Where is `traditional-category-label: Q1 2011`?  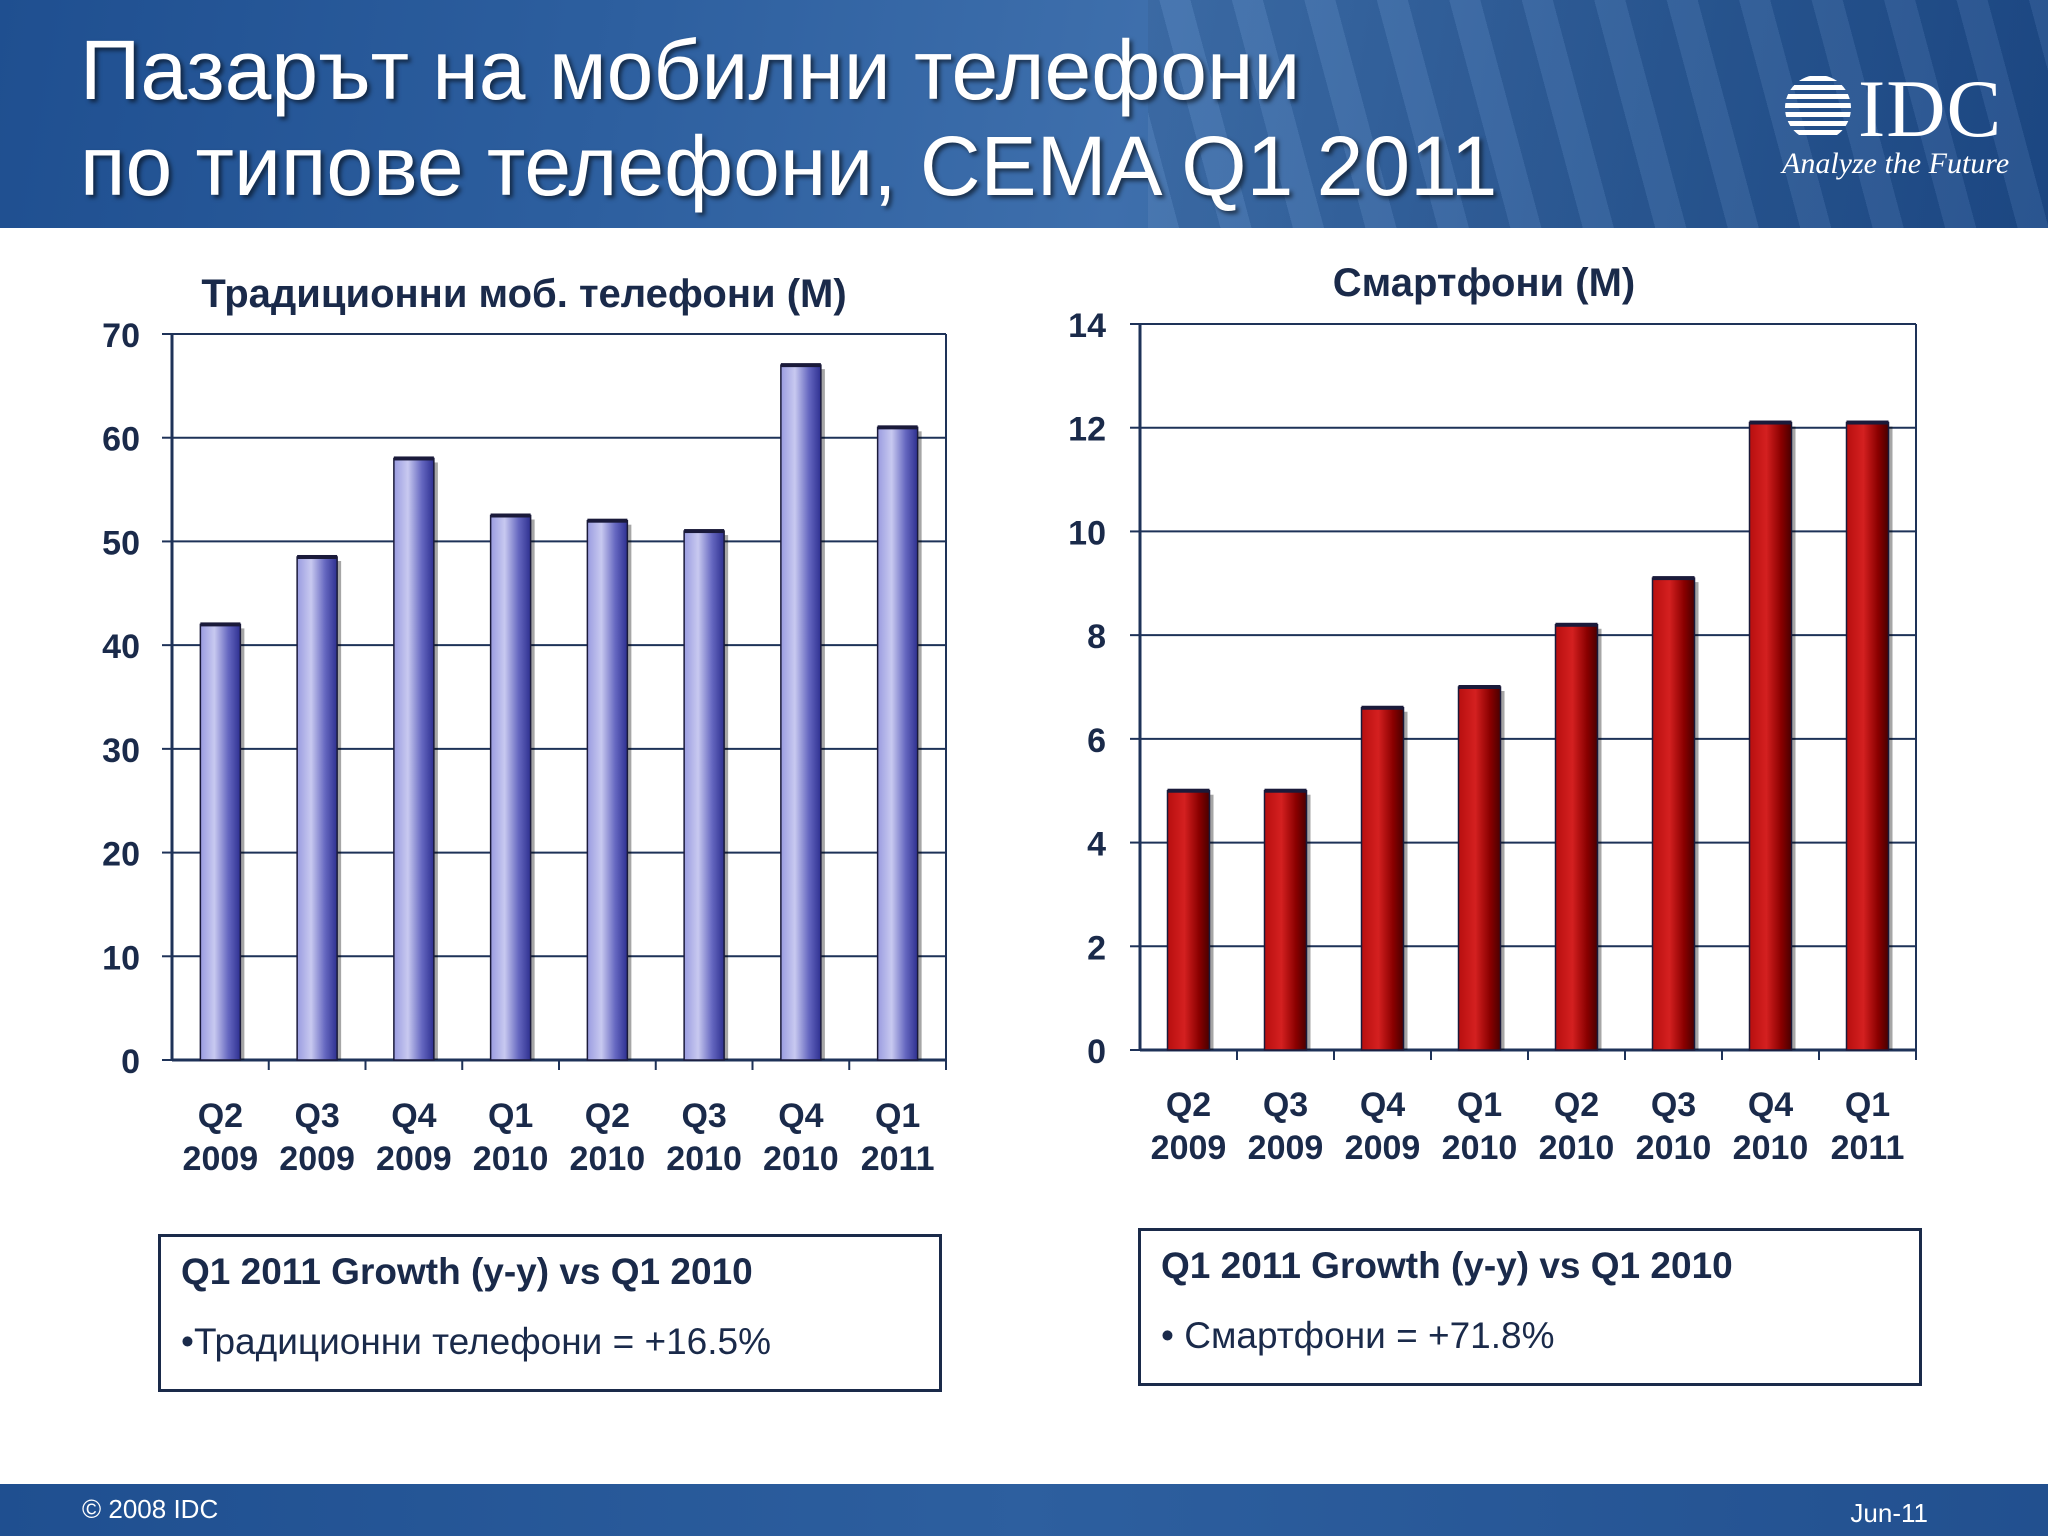 traditional-category-label: Q1 2011 is located at coordinates (898, 1137).